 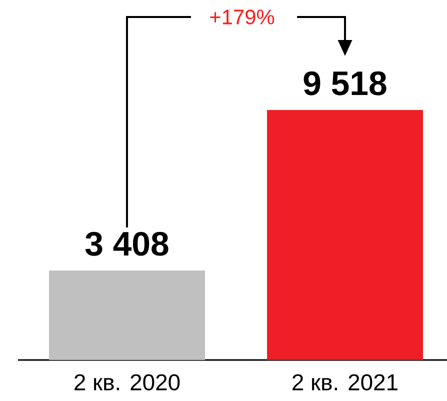 What do you see at coordinates (345, 83) in the screenshot?
I see `data-label: 9 518` at bounding box center [345, 83].